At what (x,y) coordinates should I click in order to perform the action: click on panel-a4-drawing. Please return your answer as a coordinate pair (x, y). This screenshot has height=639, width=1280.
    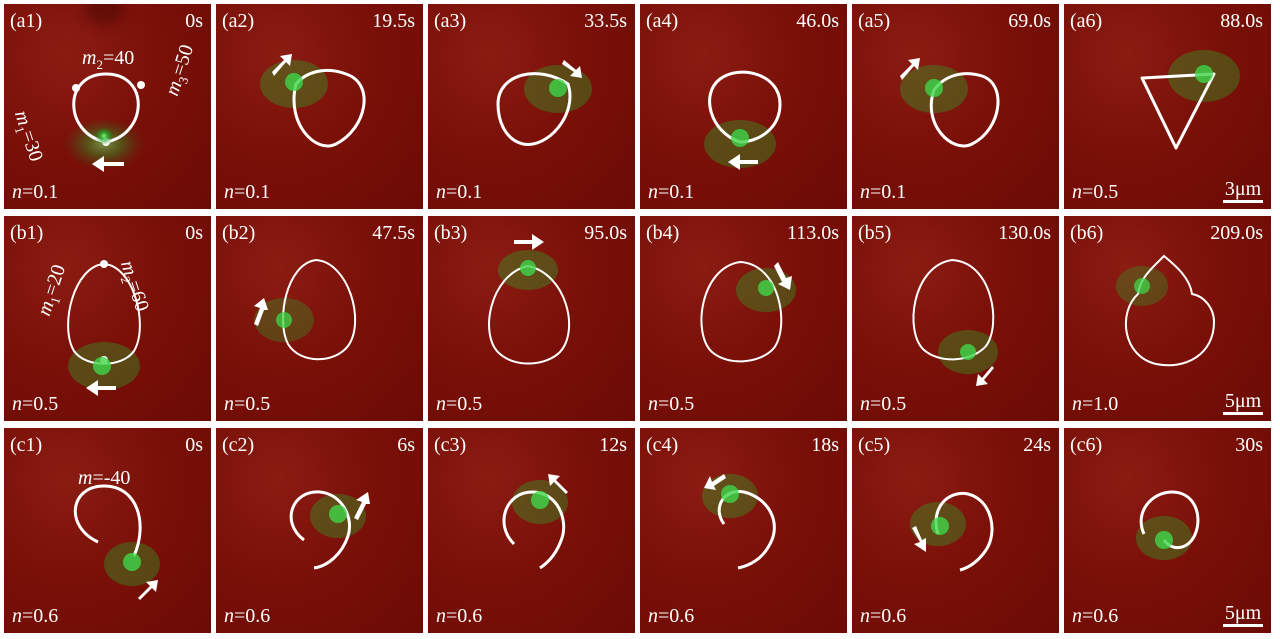
    Looking at the image, I should click on (743, 120).